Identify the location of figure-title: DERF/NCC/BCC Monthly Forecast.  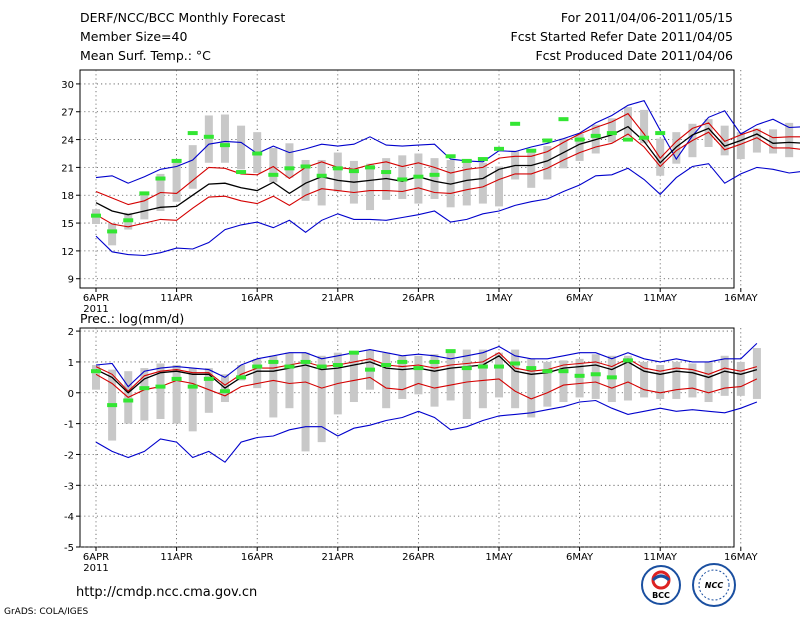
(182, 17).